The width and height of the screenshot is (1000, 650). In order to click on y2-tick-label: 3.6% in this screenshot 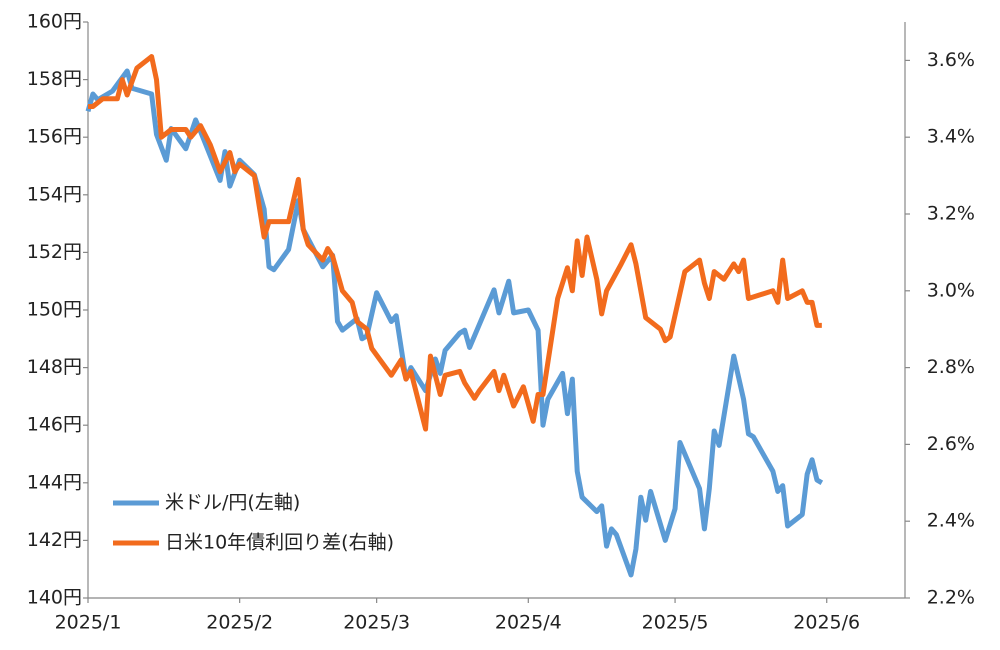, I will do `click(951, 60)`.